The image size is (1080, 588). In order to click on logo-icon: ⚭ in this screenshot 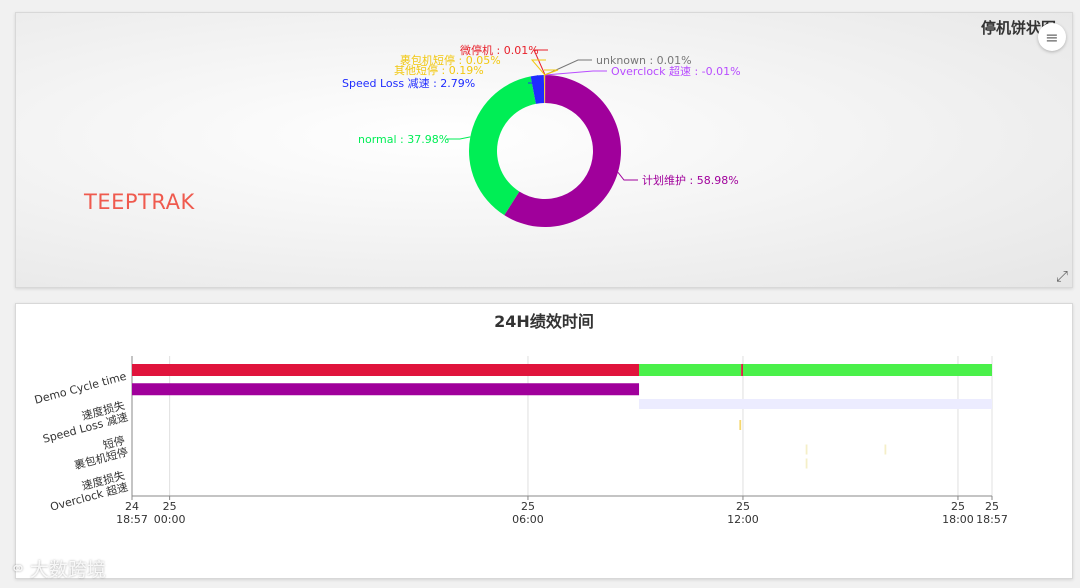, I will do `click(18, 568)`.